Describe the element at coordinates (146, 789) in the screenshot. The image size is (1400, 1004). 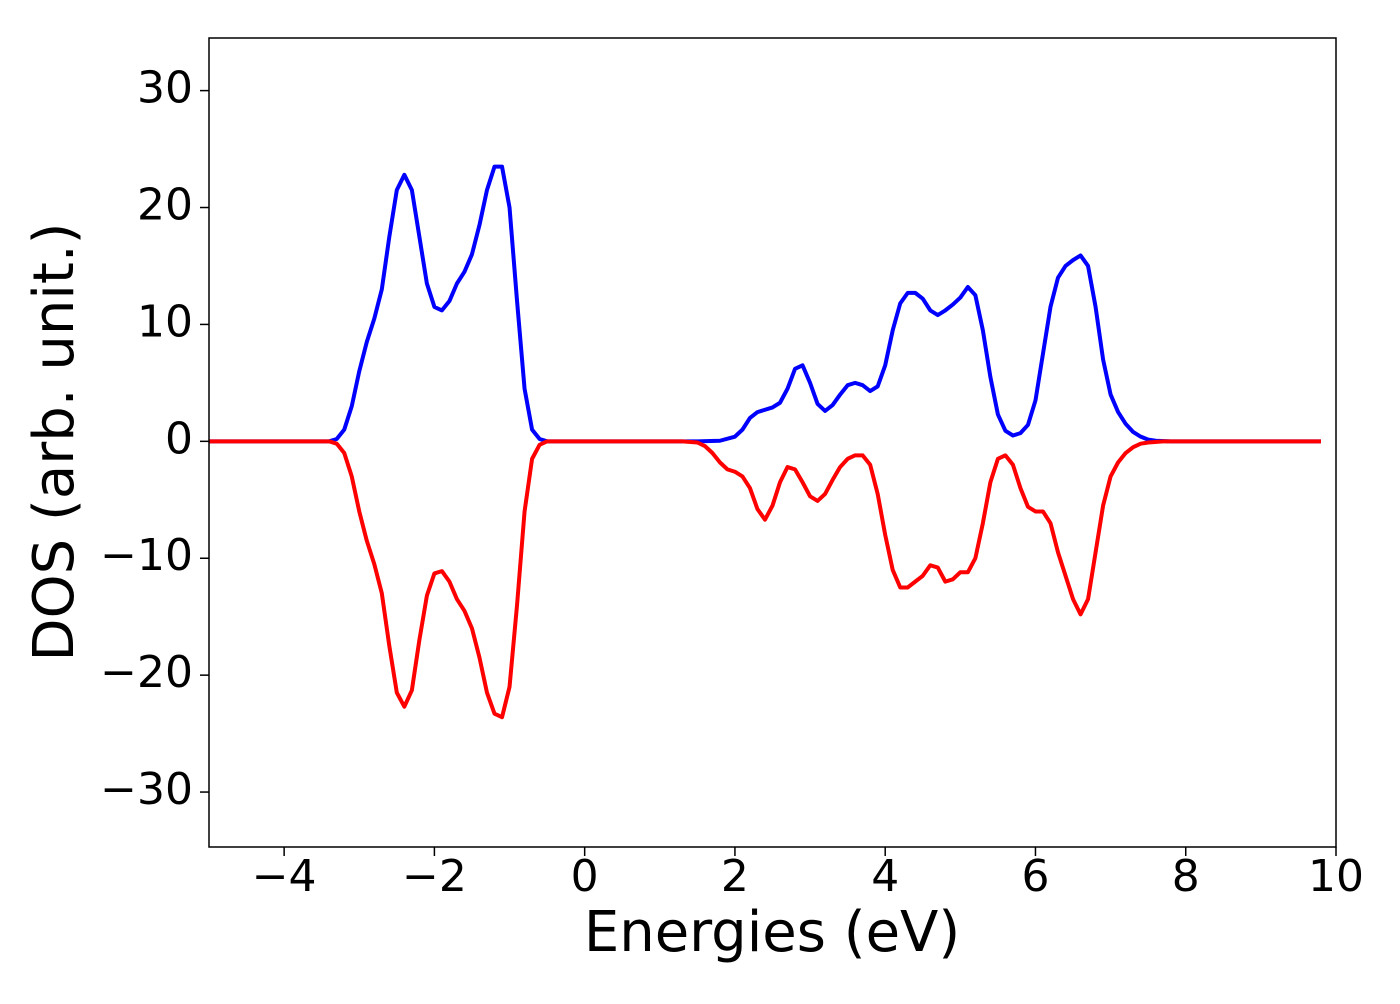
I see `y-tick-label: −30` at that location.